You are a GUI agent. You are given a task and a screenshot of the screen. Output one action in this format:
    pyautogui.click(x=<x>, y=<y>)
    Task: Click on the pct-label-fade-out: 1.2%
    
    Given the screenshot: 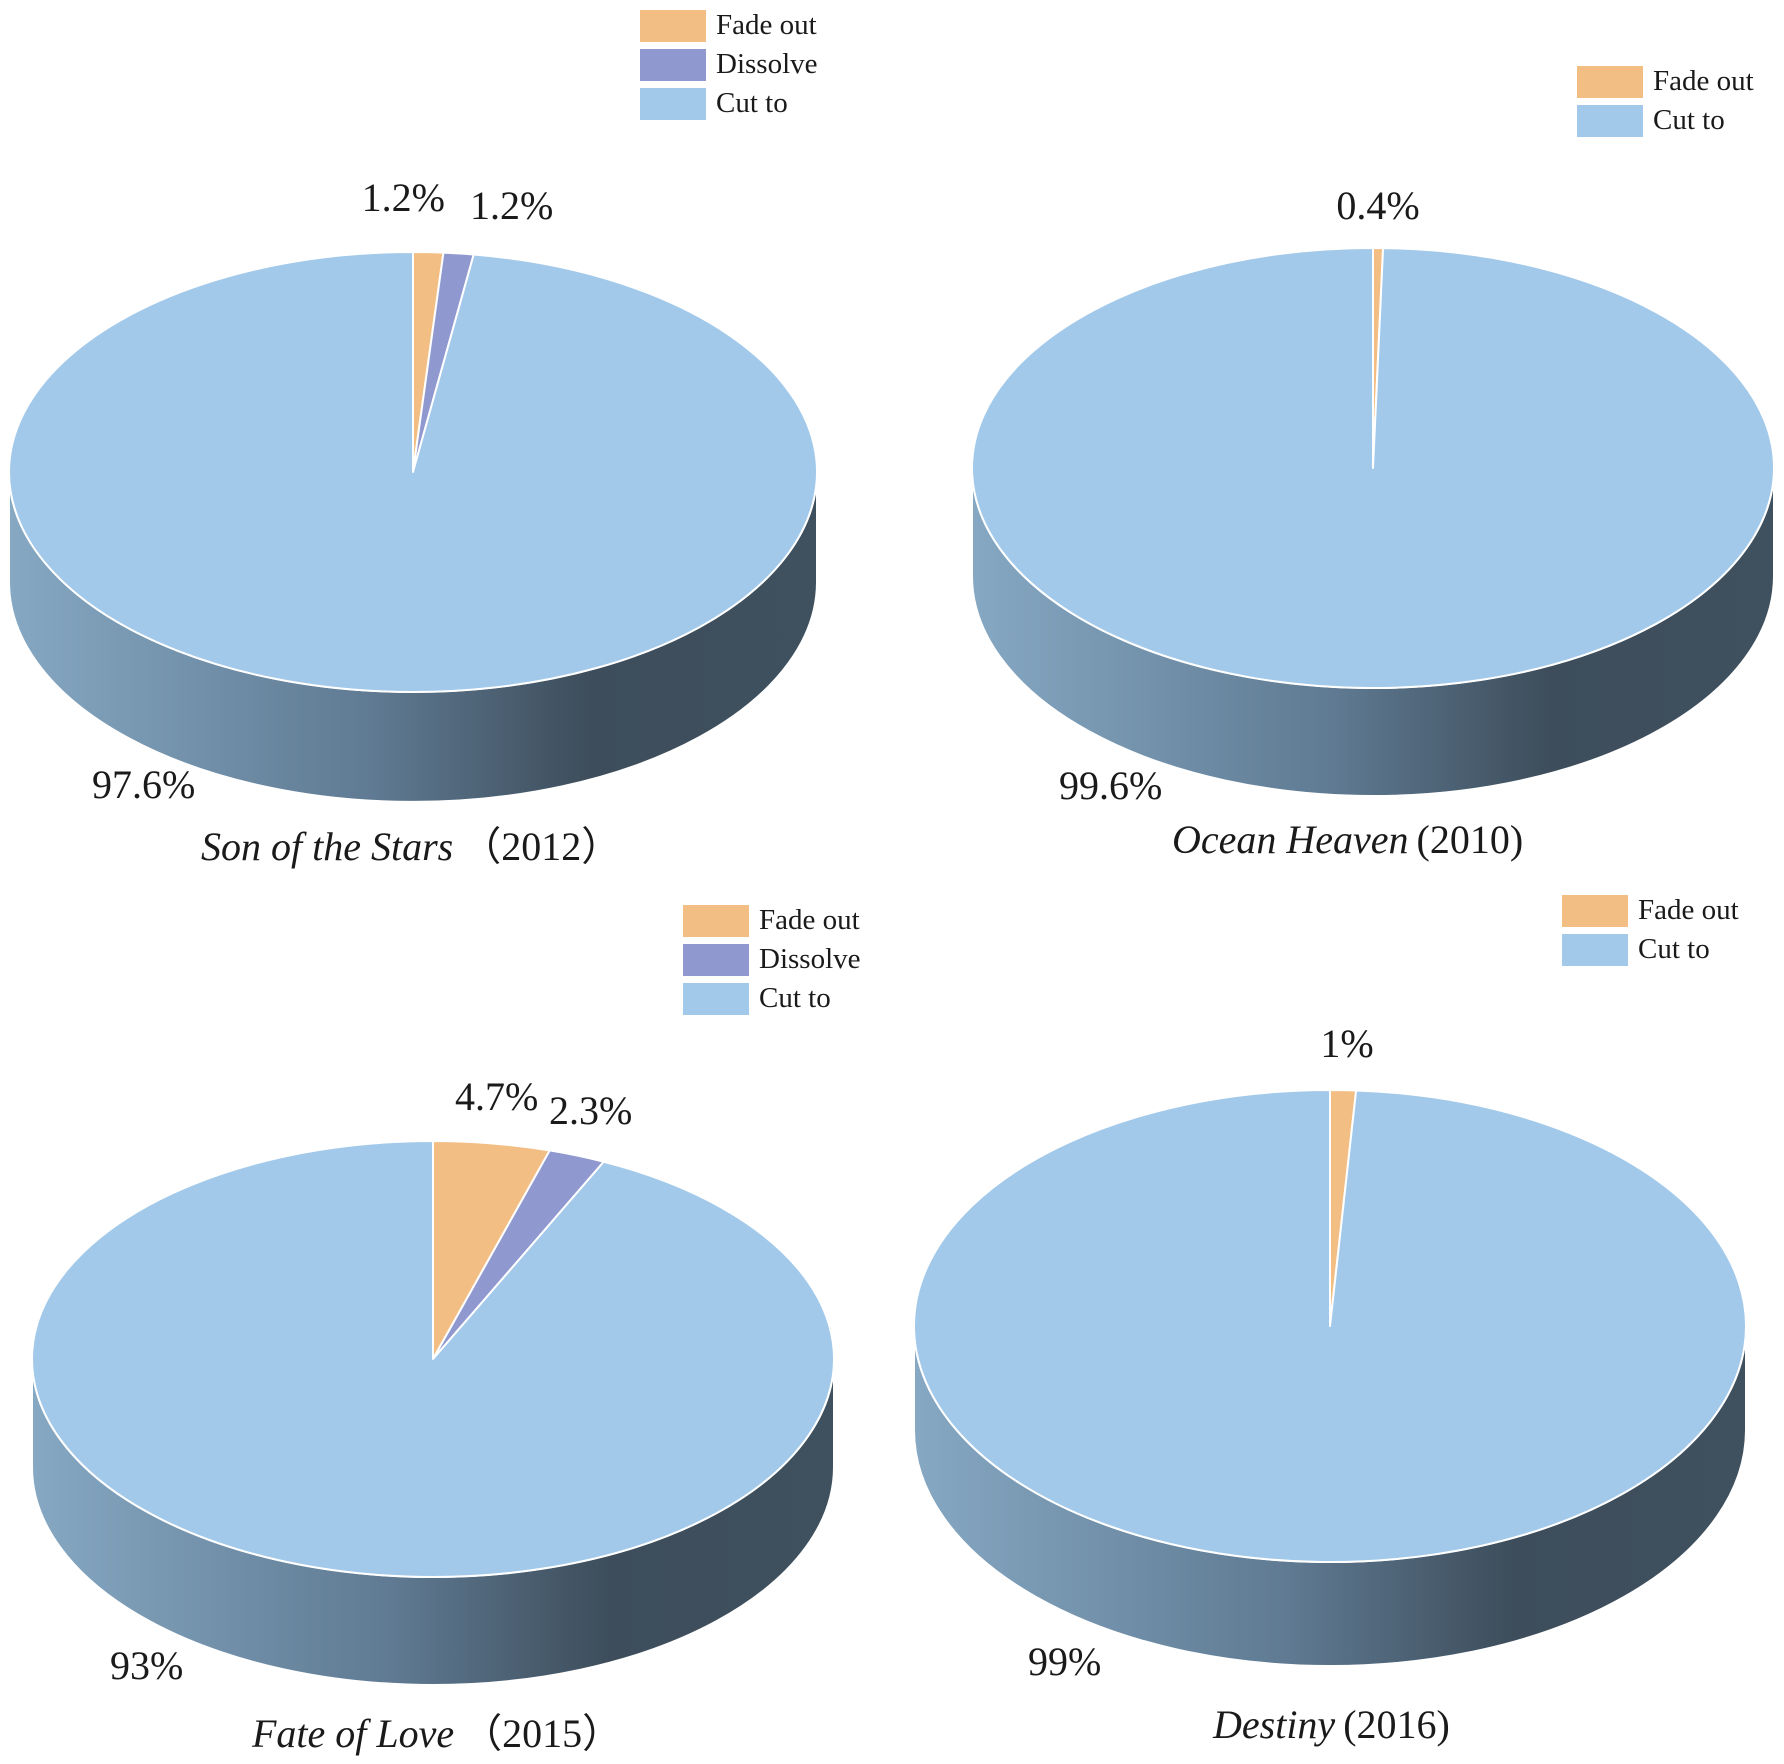 What is the action you would take?
    pyautogui.click(x=403, y=197)
    